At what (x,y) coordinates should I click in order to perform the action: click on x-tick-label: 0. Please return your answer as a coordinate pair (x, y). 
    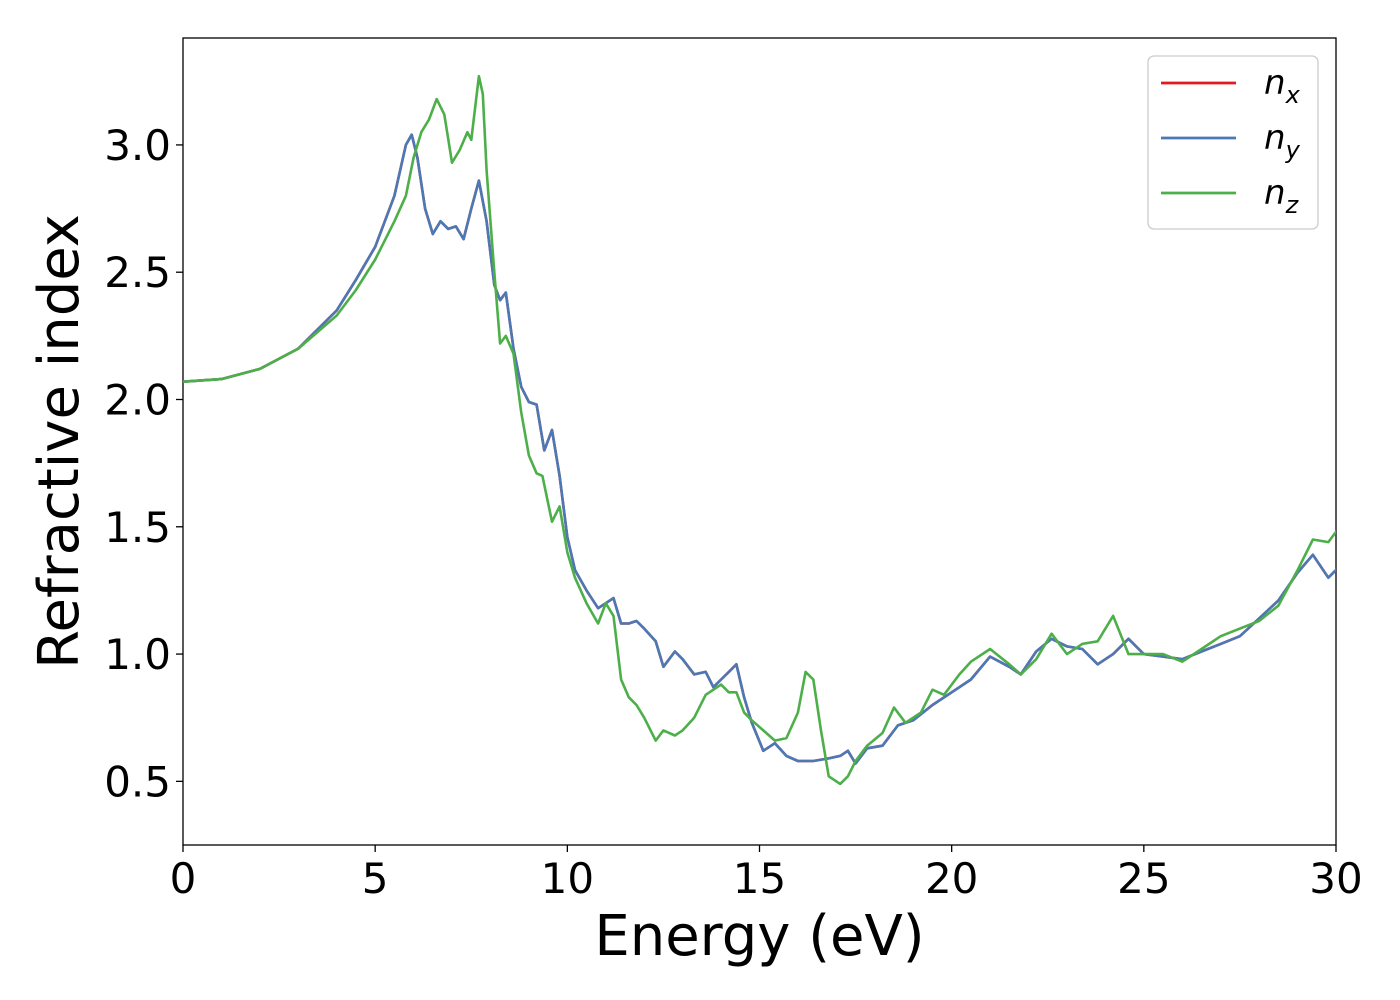
    Looking at the image, I should click on (183, 878).